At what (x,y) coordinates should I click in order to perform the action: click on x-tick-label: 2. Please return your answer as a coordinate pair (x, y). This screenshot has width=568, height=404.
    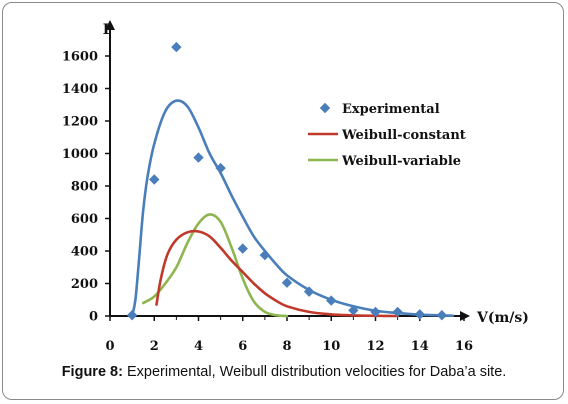
    Looking at the image, I should click on (154, 346).